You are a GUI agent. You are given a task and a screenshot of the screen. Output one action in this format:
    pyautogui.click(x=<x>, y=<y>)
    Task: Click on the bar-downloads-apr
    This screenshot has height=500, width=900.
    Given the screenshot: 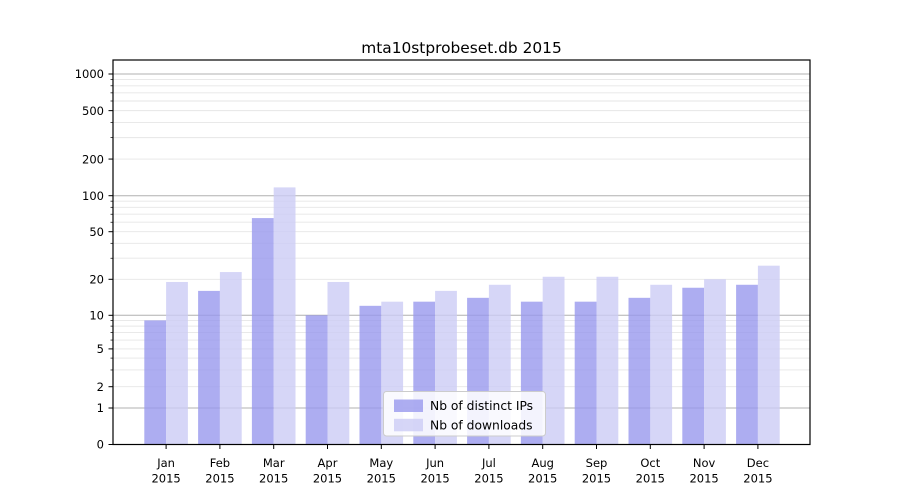 What is the action you would take?
    pyautogui.click(x=338, y=363)
    